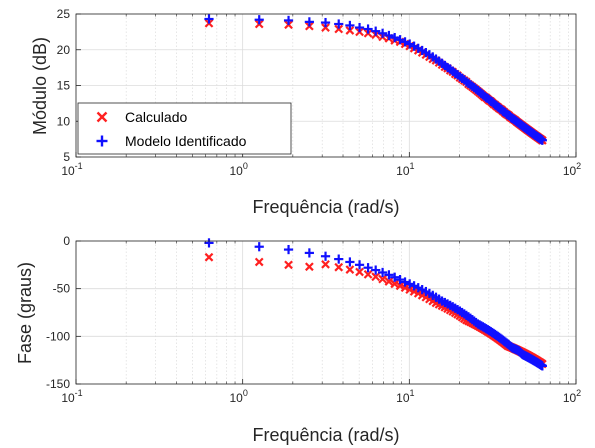 The image size is (595, 448). What do you see at coordinates (245, 166) in the screenshot?
I see `magnitude-xtick-exponent: 0` at bounding box center [245, 166].